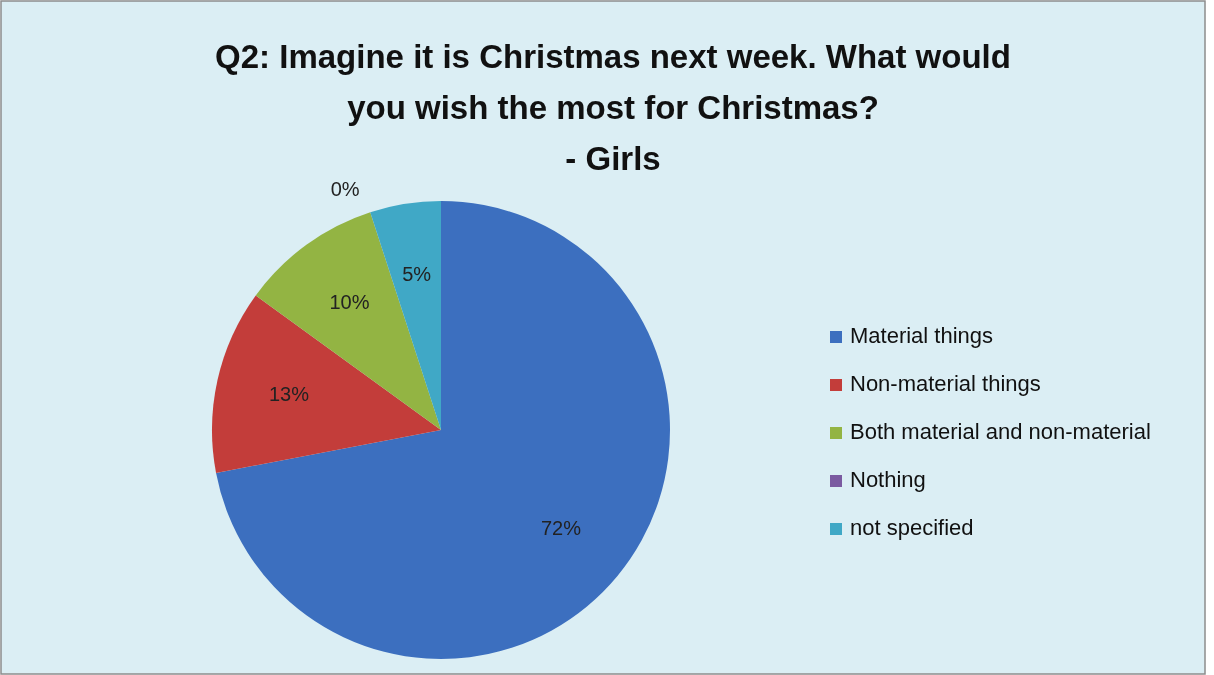  What do you see at coordinates (345, 188) in the screenshot?
I see `text: 0%` at bounding box center [345, 188].